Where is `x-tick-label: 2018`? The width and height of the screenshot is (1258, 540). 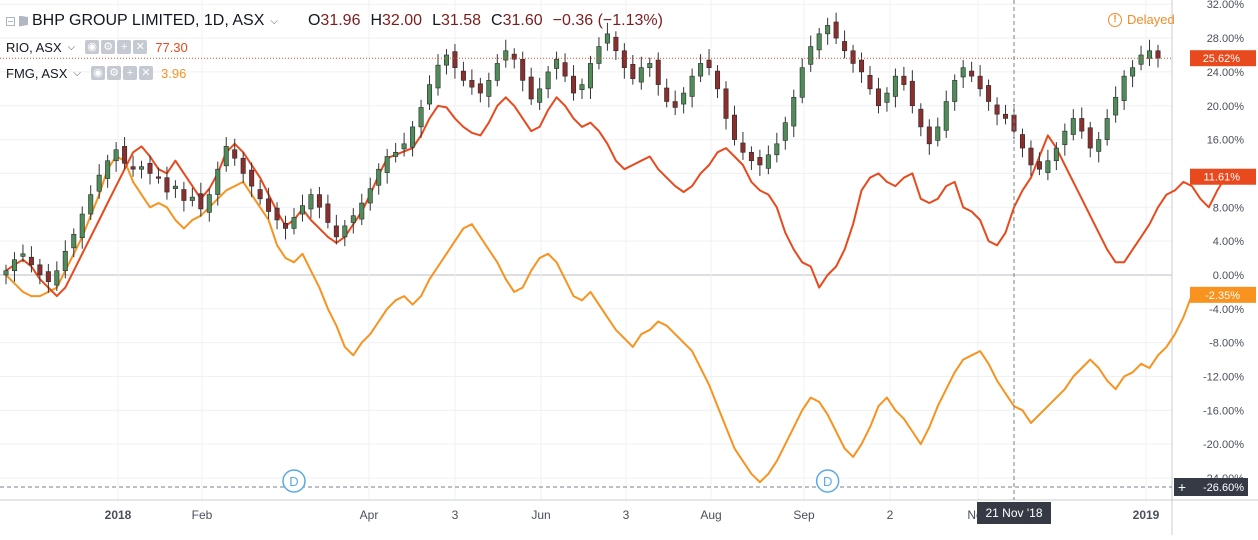
x-tick-label: 2018 is located at coordinates (118, 515).